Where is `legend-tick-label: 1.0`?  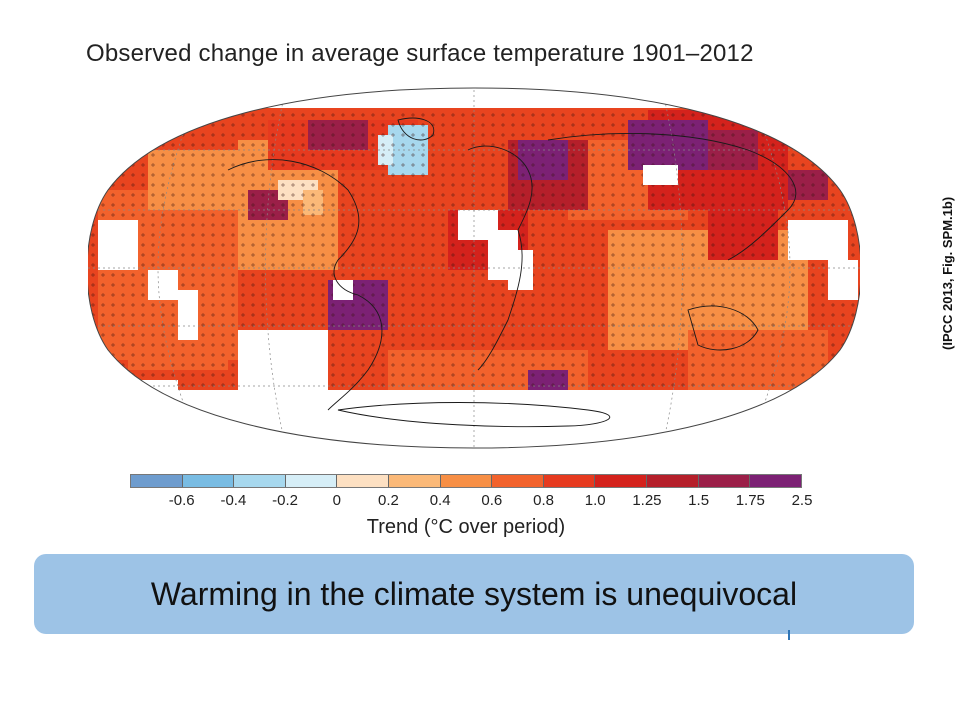
legend-tick-label: 1.0 is located at coordinates (595, 500).